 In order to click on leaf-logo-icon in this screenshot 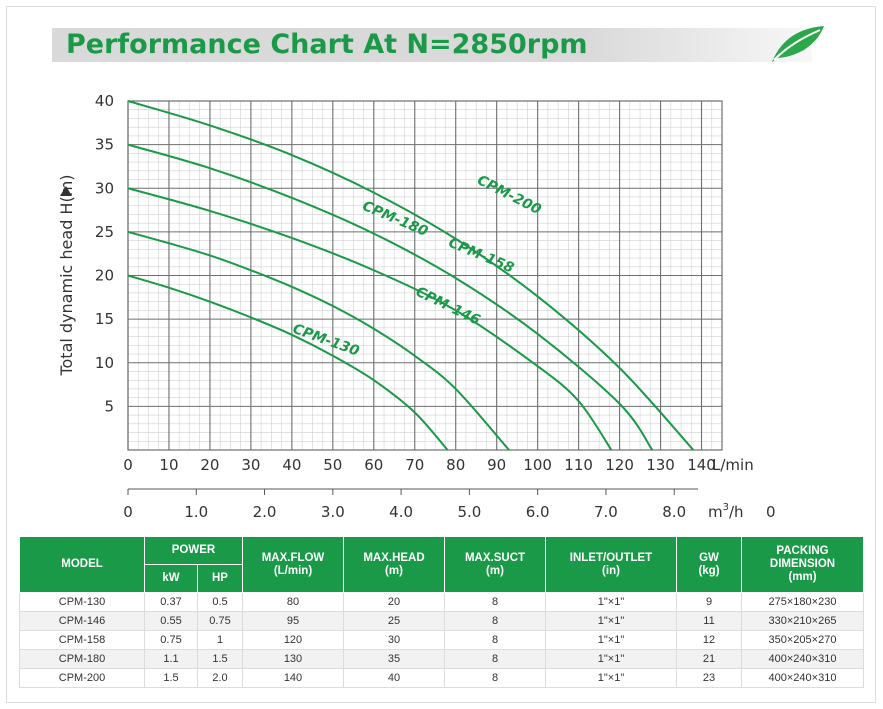, I will do `click(798, 44)`.